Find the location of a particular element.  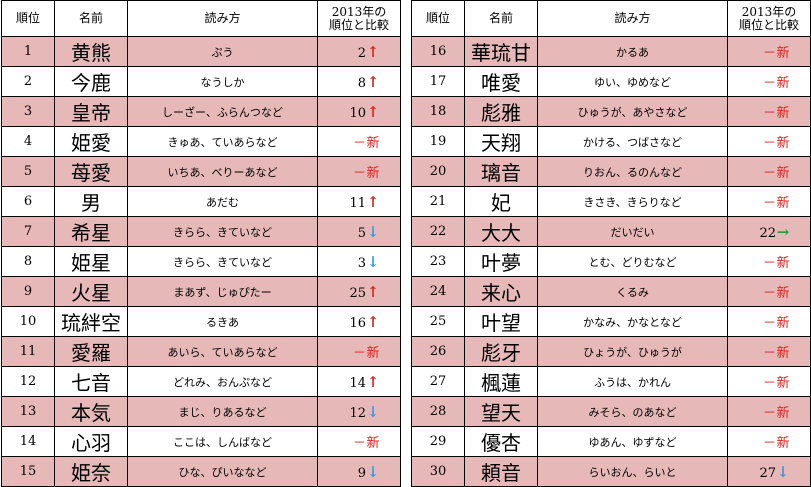

name-cell: 火星 is located at coordinates (91, 291).